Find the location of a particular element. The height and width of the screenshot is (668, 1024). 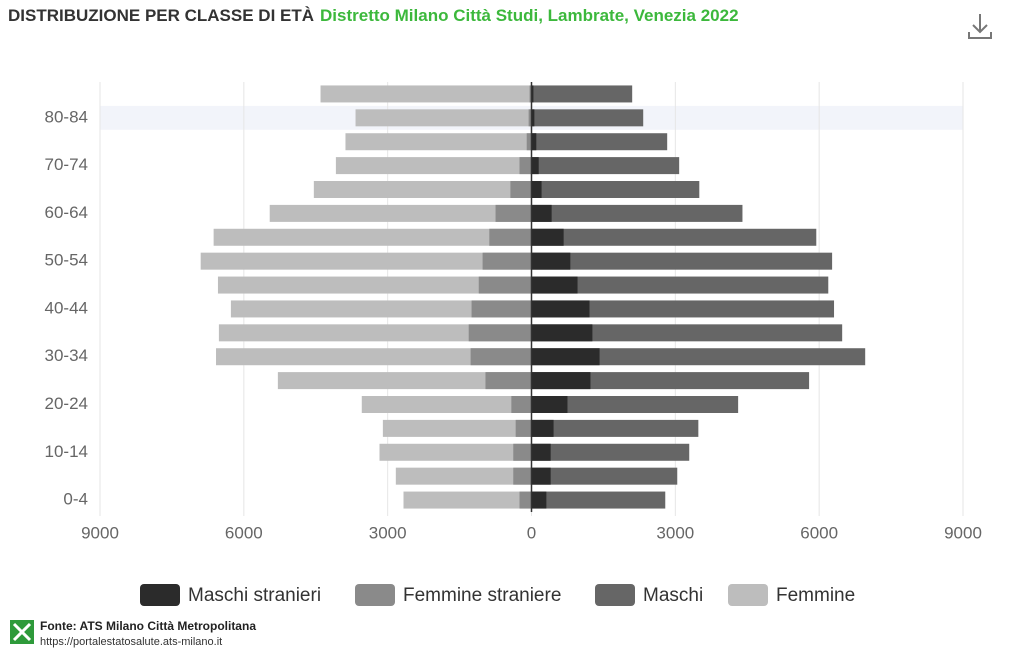

y-tick-label: 40-44 is located at coordinates (66, 307).